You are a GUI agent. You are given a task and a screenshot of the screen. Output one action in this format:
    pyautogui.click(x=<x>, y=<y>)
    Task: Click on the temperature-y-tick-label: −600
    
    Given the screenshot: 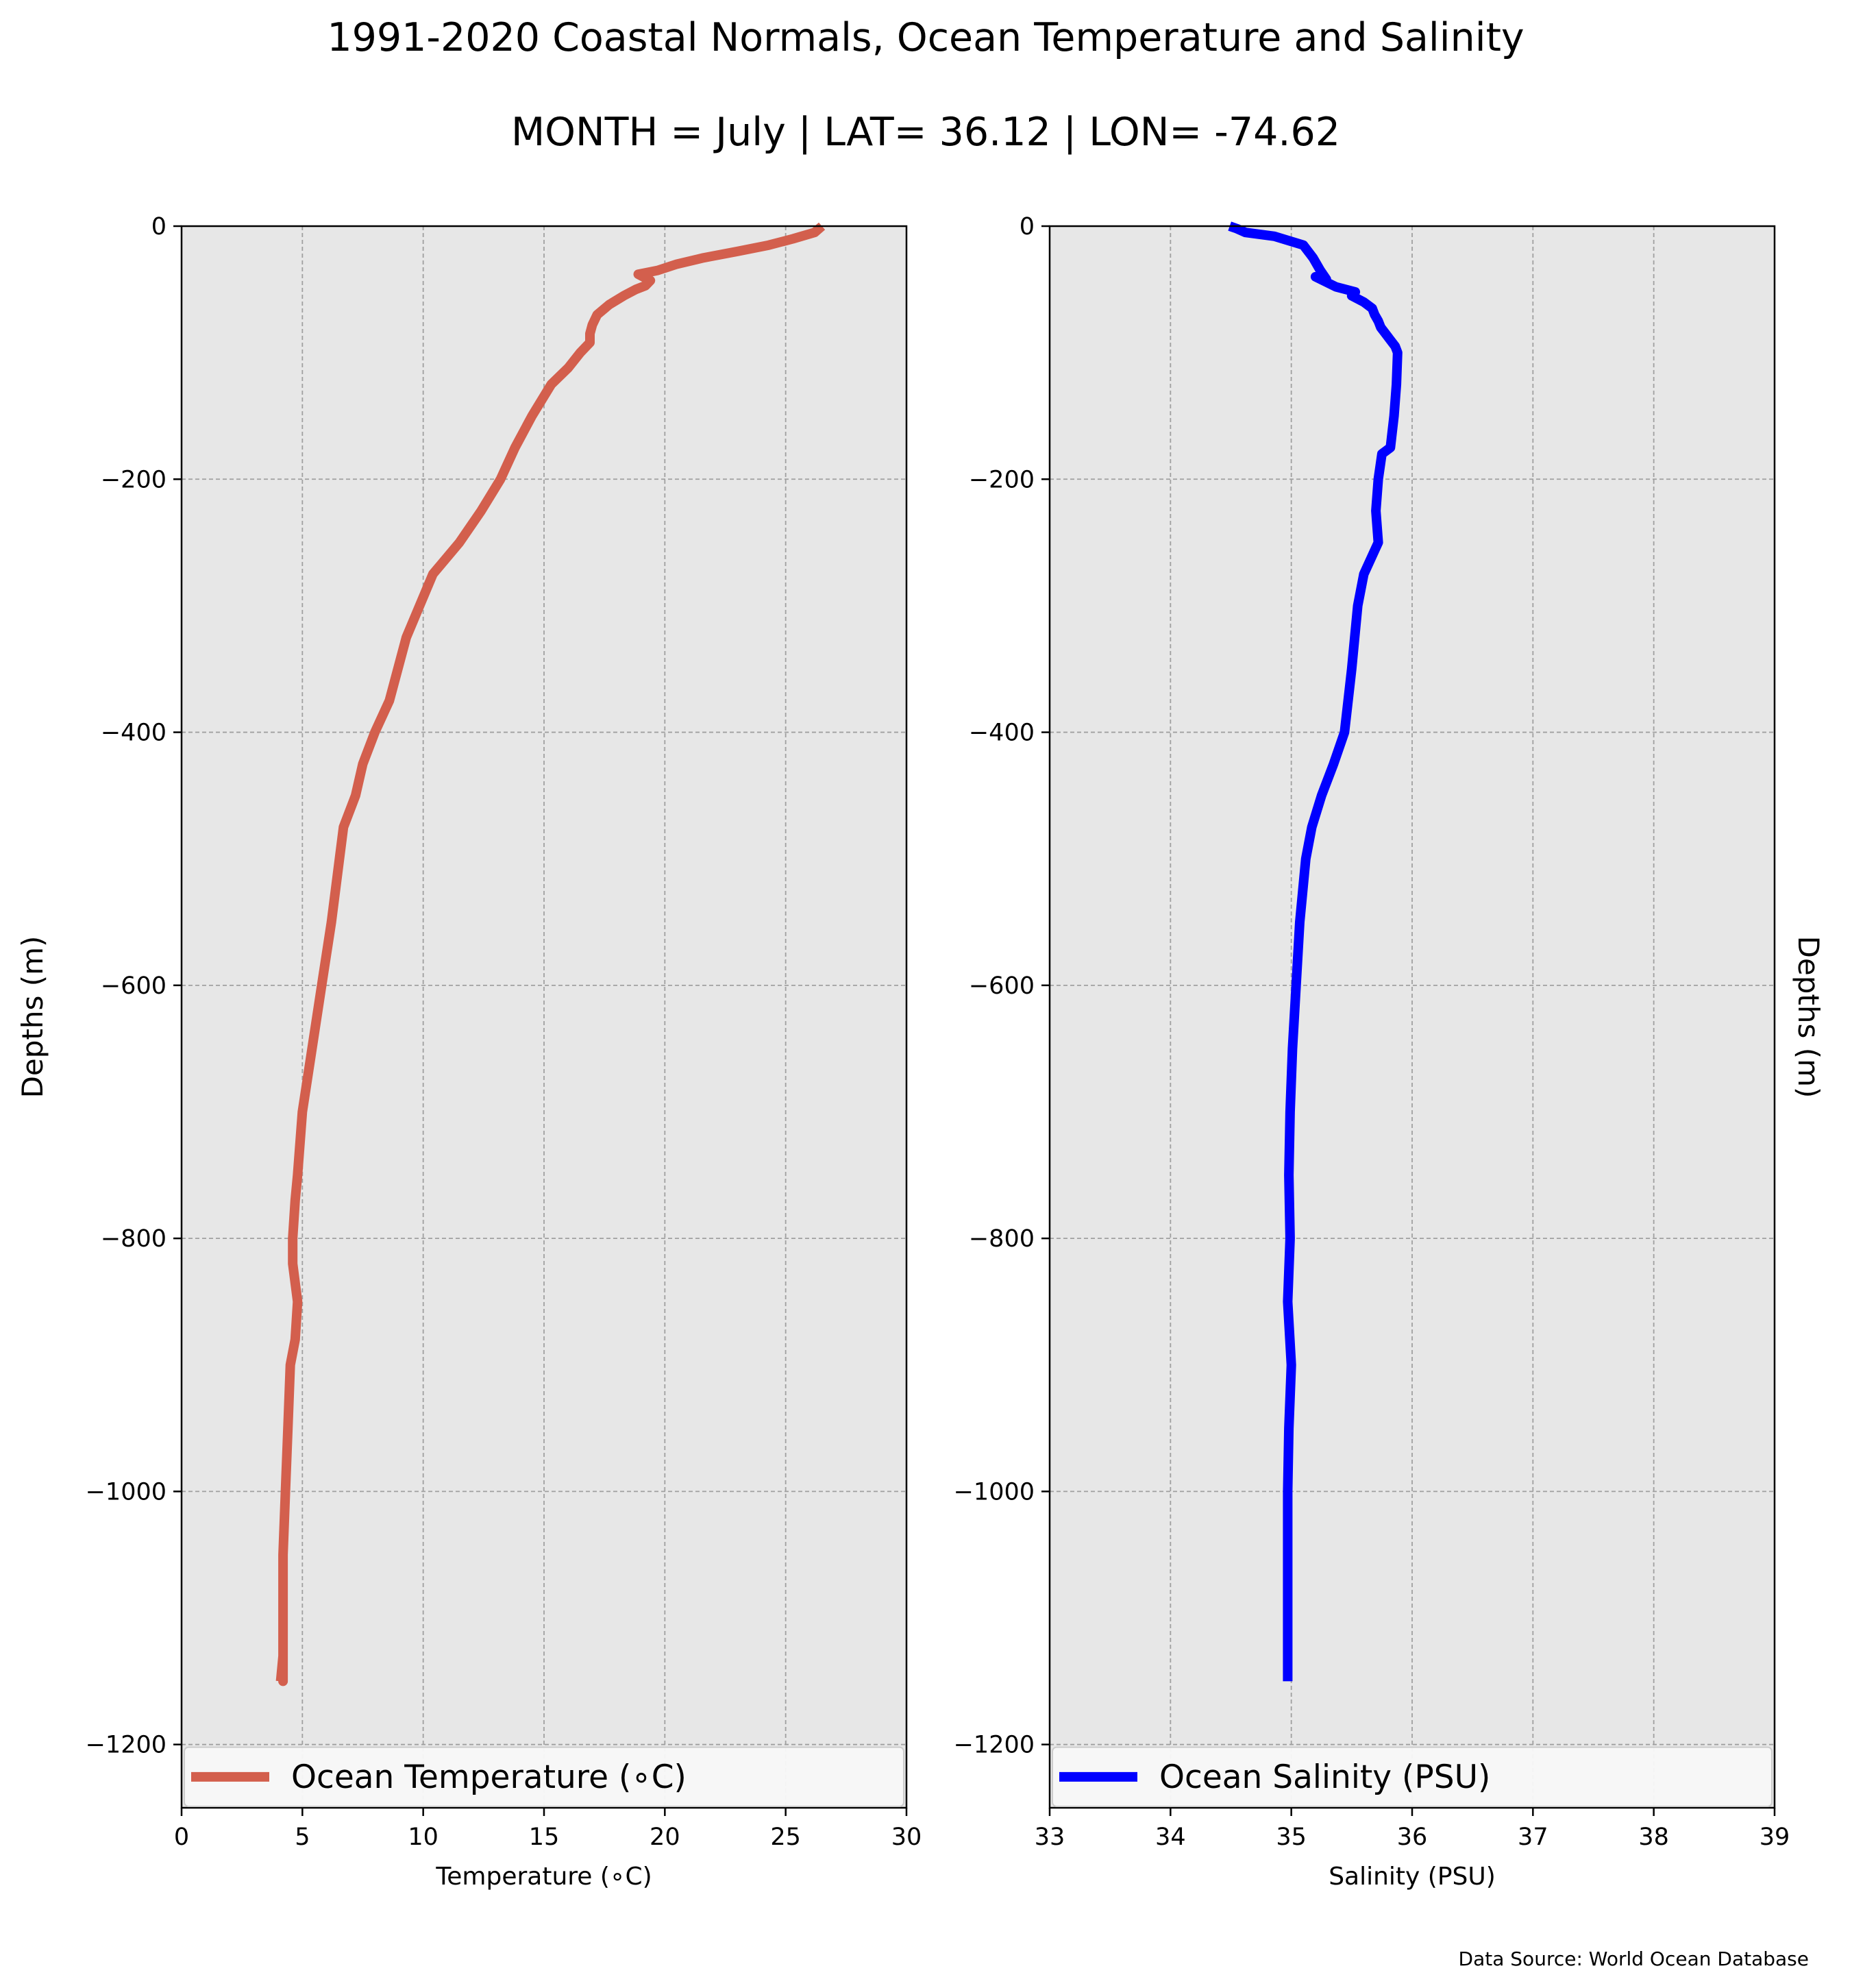 What is the action you would take?
    pyautogui.click(x=133, y=986)
    